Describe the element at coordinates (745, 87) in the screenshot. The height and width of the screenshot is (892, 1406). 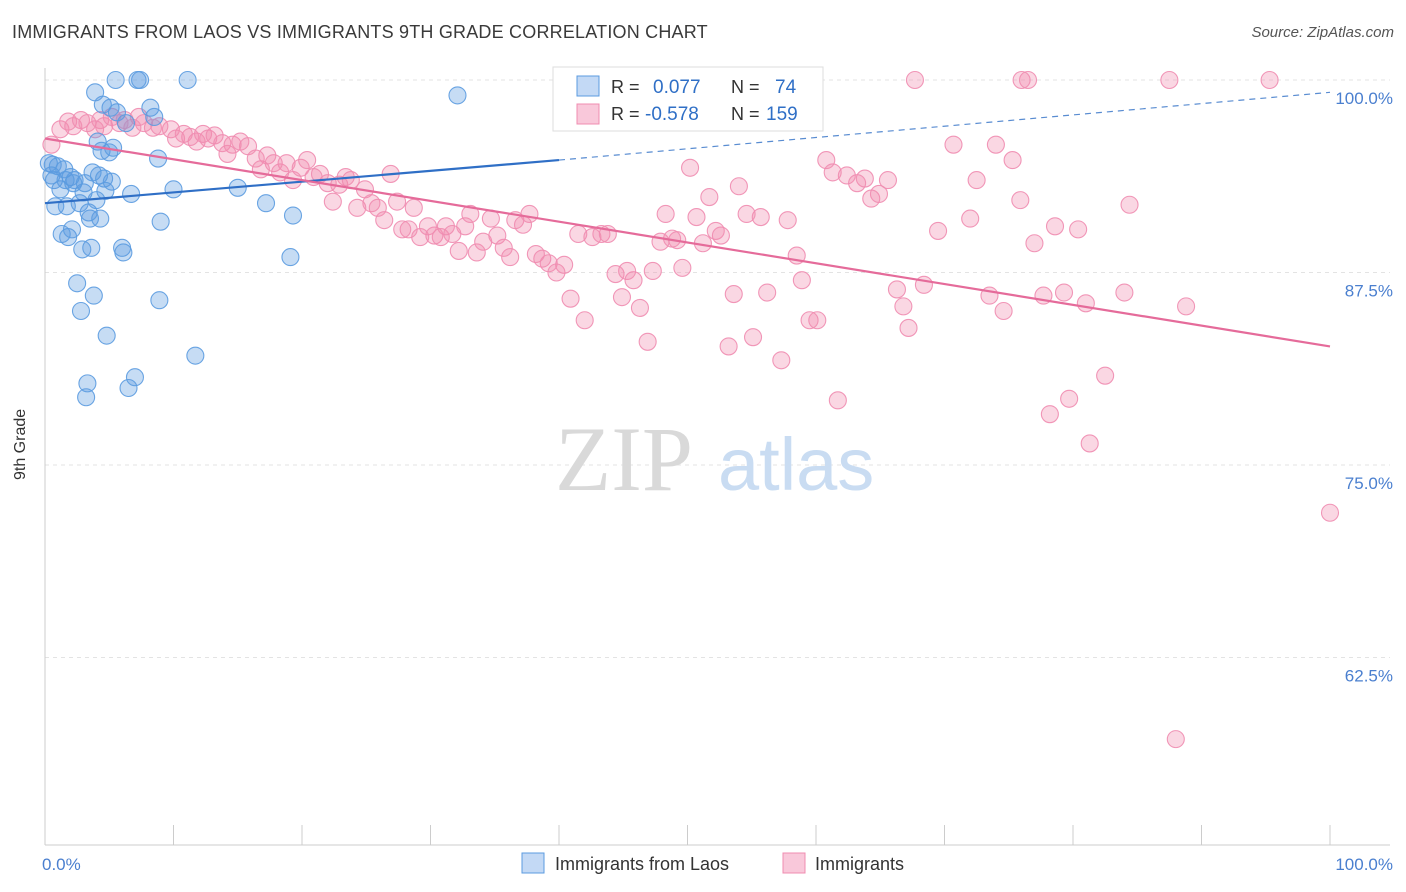
I see `stats-n-label-laos: N =` at that location.